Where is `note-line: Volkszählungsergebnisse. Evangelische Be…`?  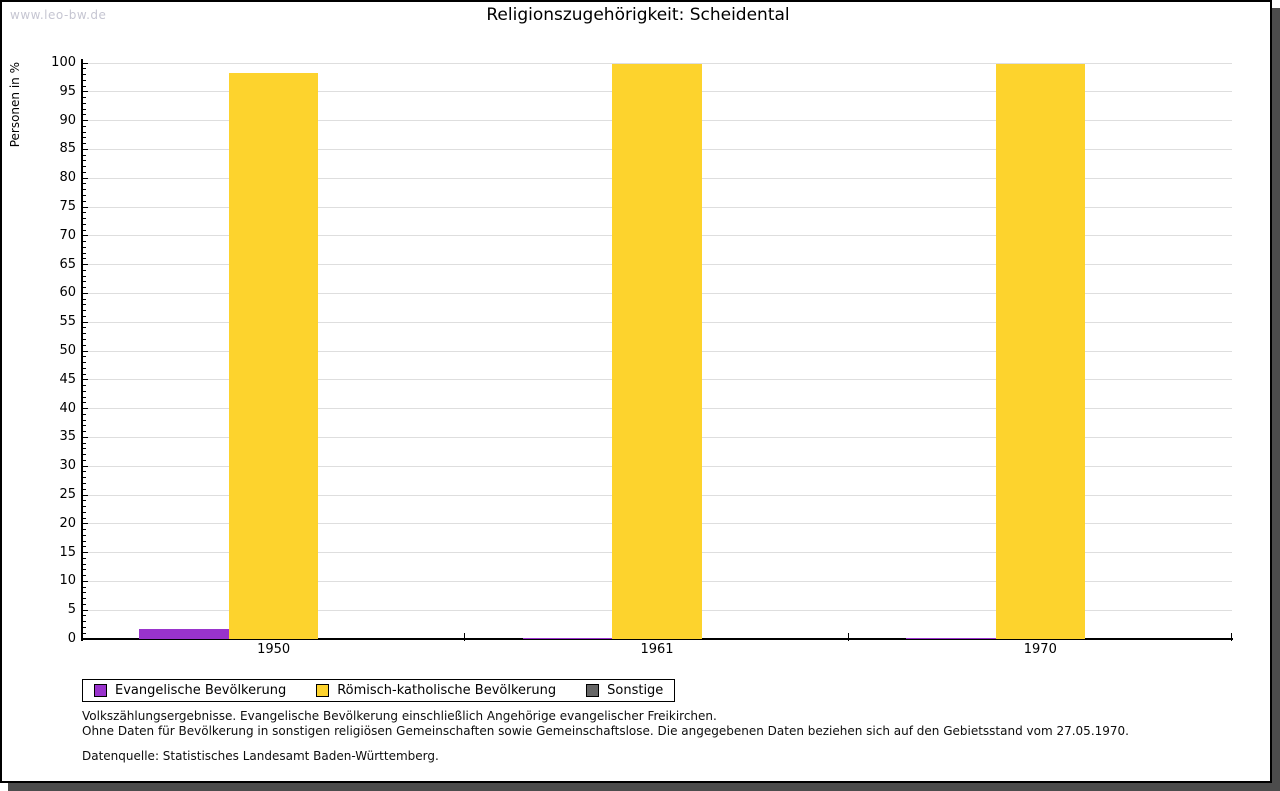
note-line: Volkszählungsergebnisse. Evangelische Be… is located at coordinates (399, 716).